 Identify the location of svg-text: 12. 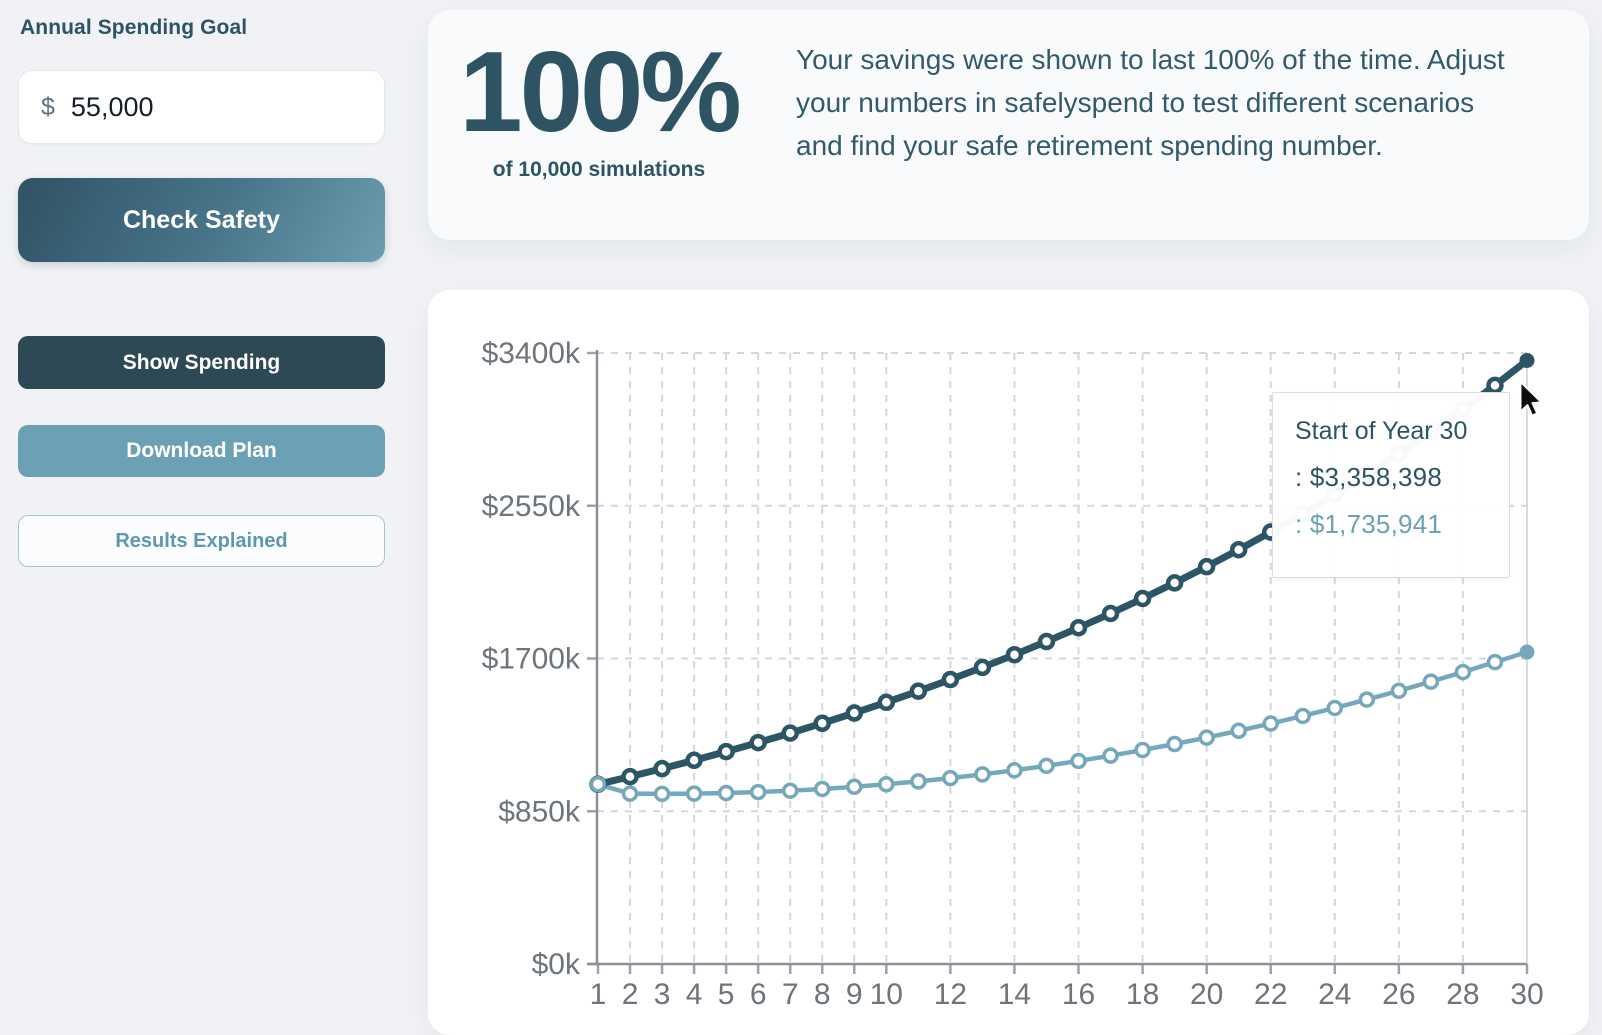
(950, 994).